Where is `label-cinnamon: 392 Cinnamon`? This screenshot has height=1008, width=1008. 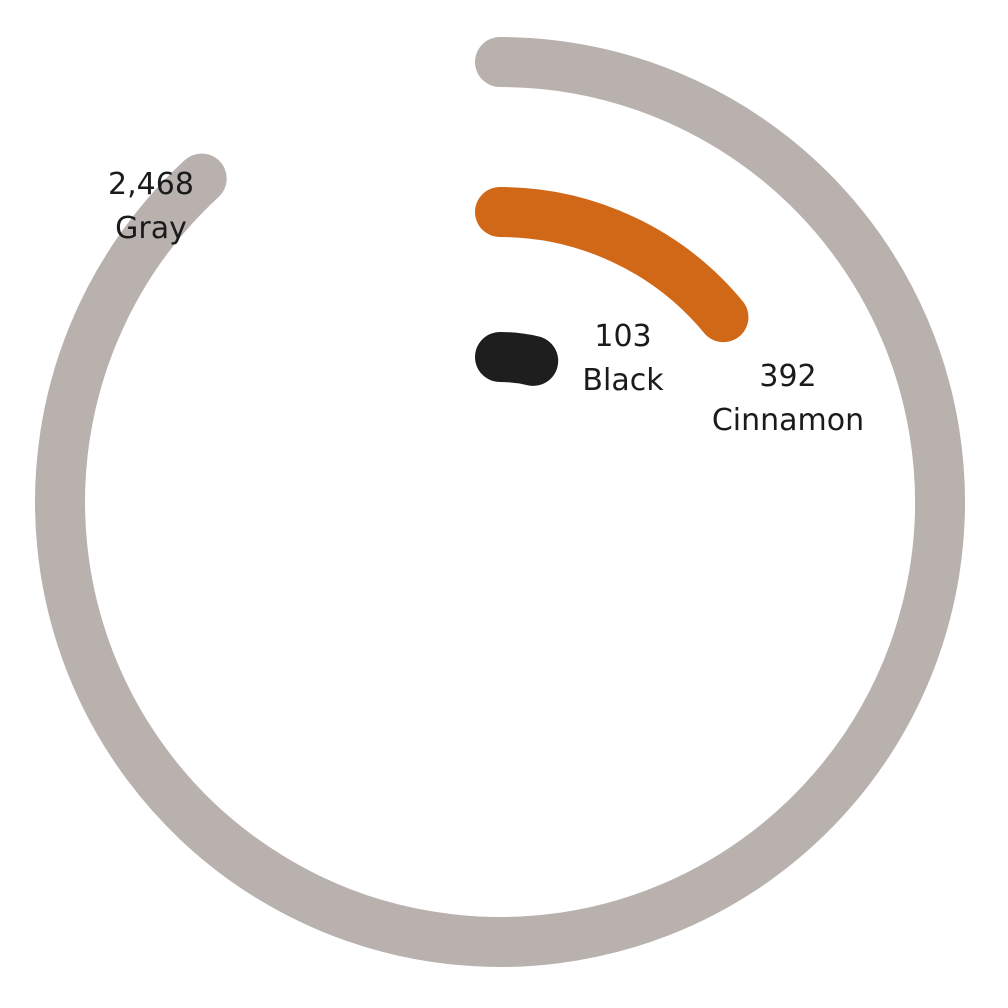
label-cinnamon: 392 Cinnamon is located at coordinates (788, 399).